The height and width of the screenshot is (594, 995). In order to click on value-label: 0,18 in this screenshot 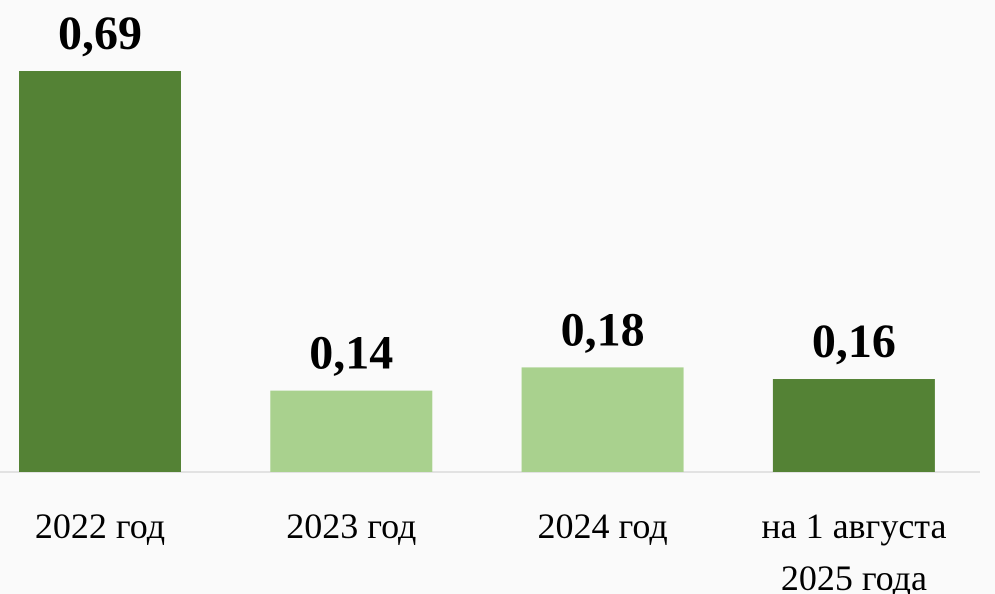, I will do `click(603, 329)`.